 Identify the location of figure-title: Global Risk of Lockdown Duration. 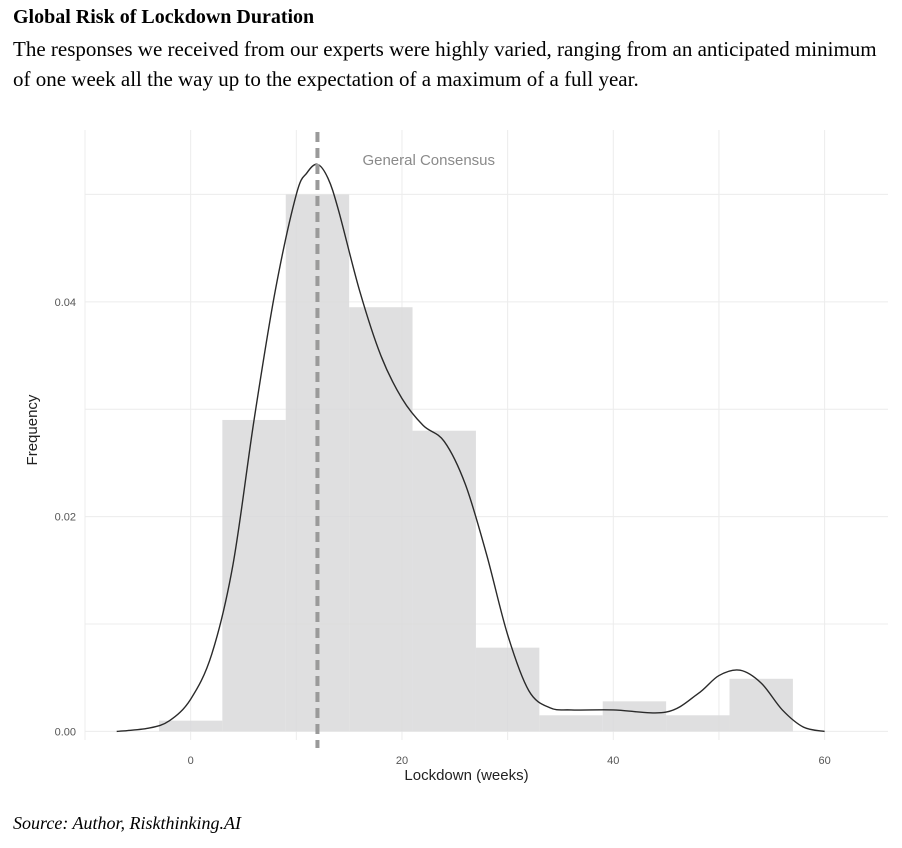
(164, 17).